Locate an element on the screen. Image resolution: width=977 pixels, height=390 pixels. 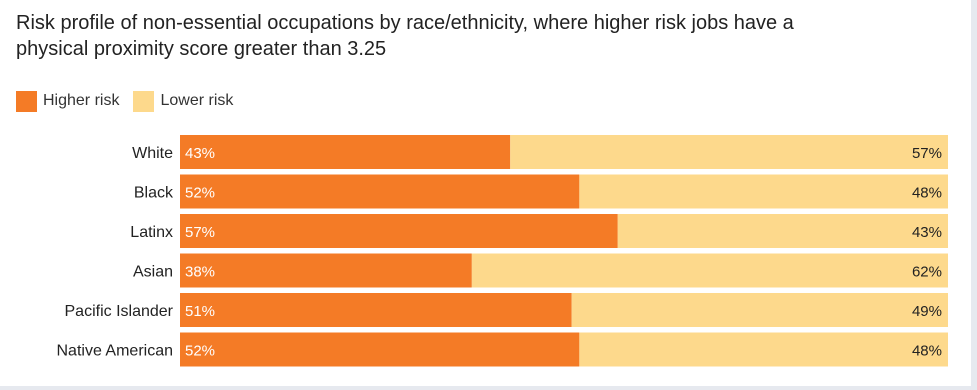
bar-lower-risk-latinx is located at coordinates (782, 231).